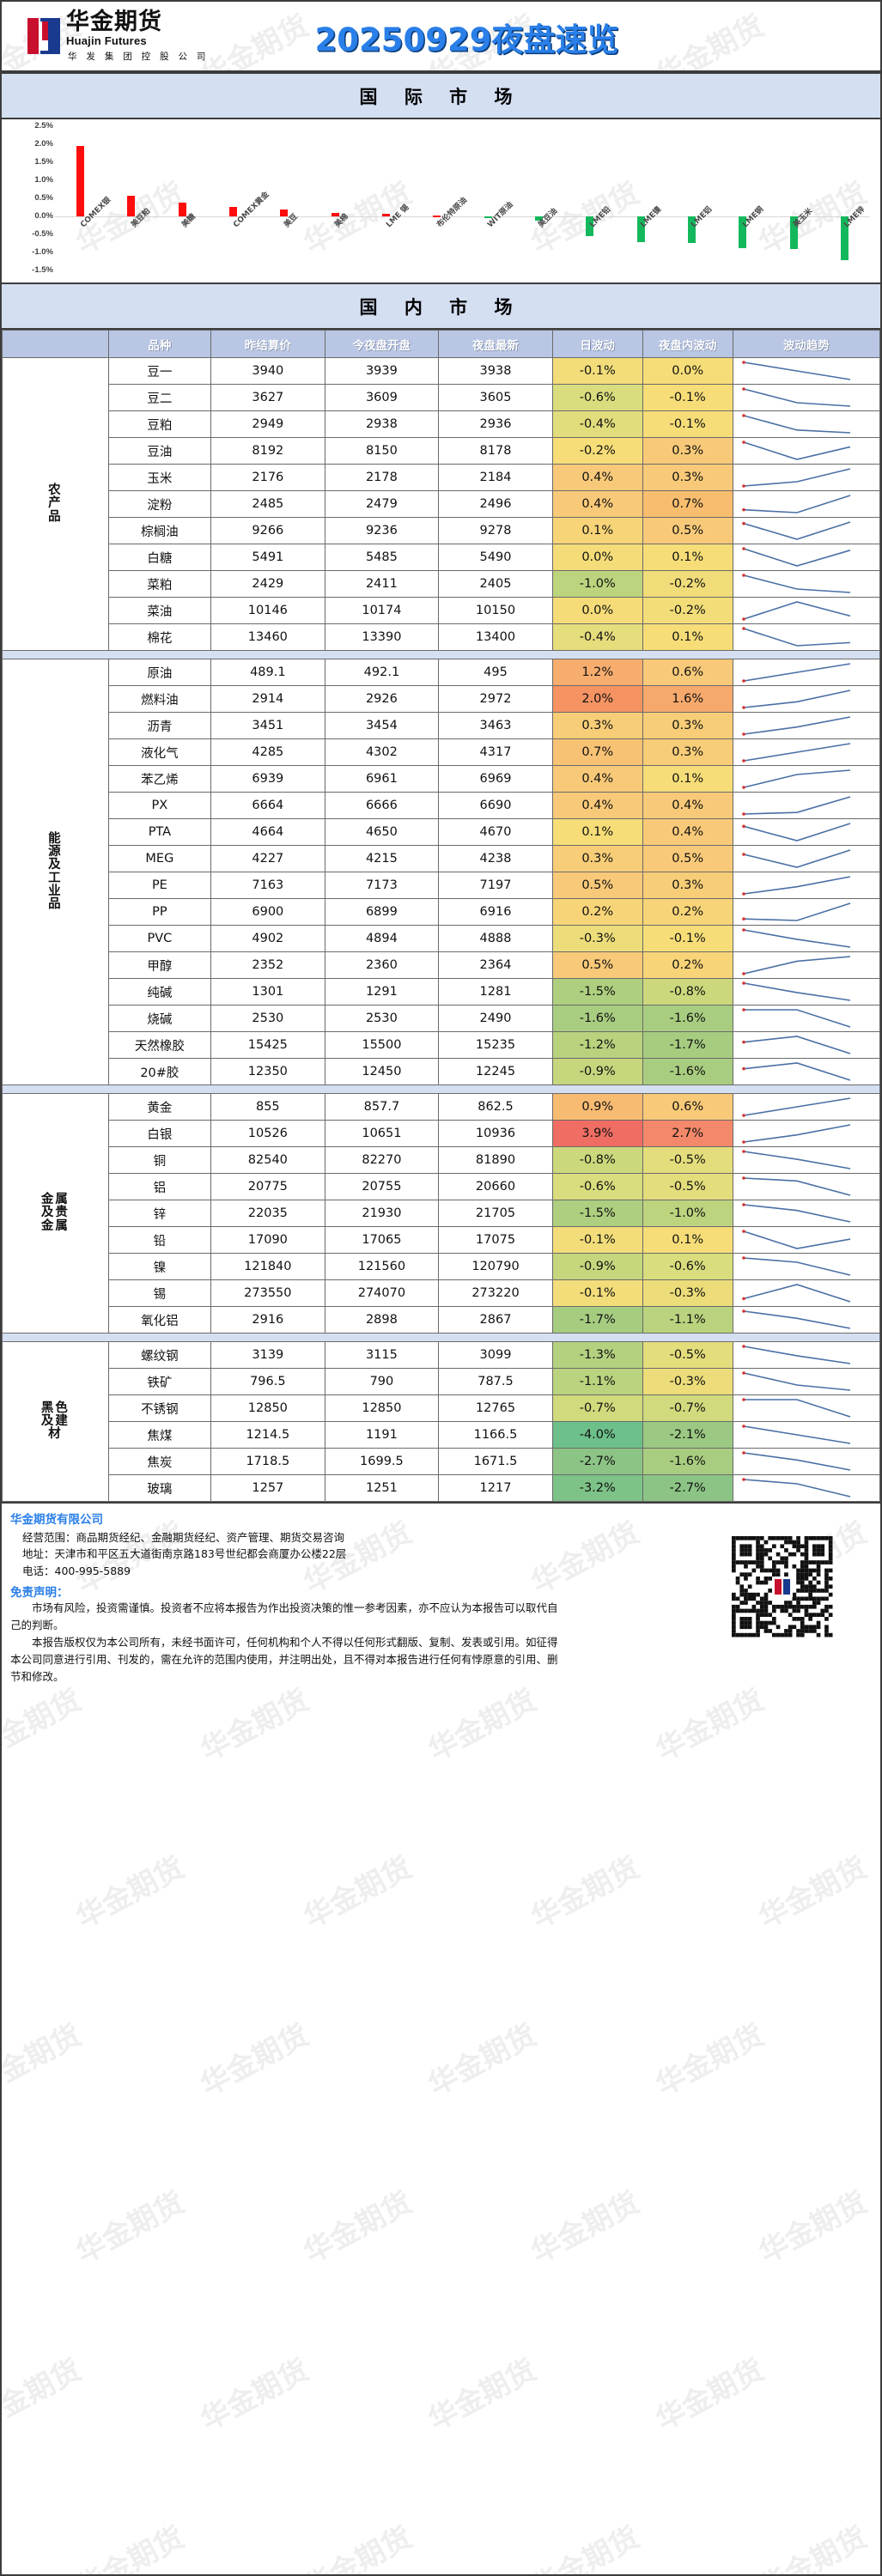  I want to click on product-name: 苯乙烯, so click(159, 779).